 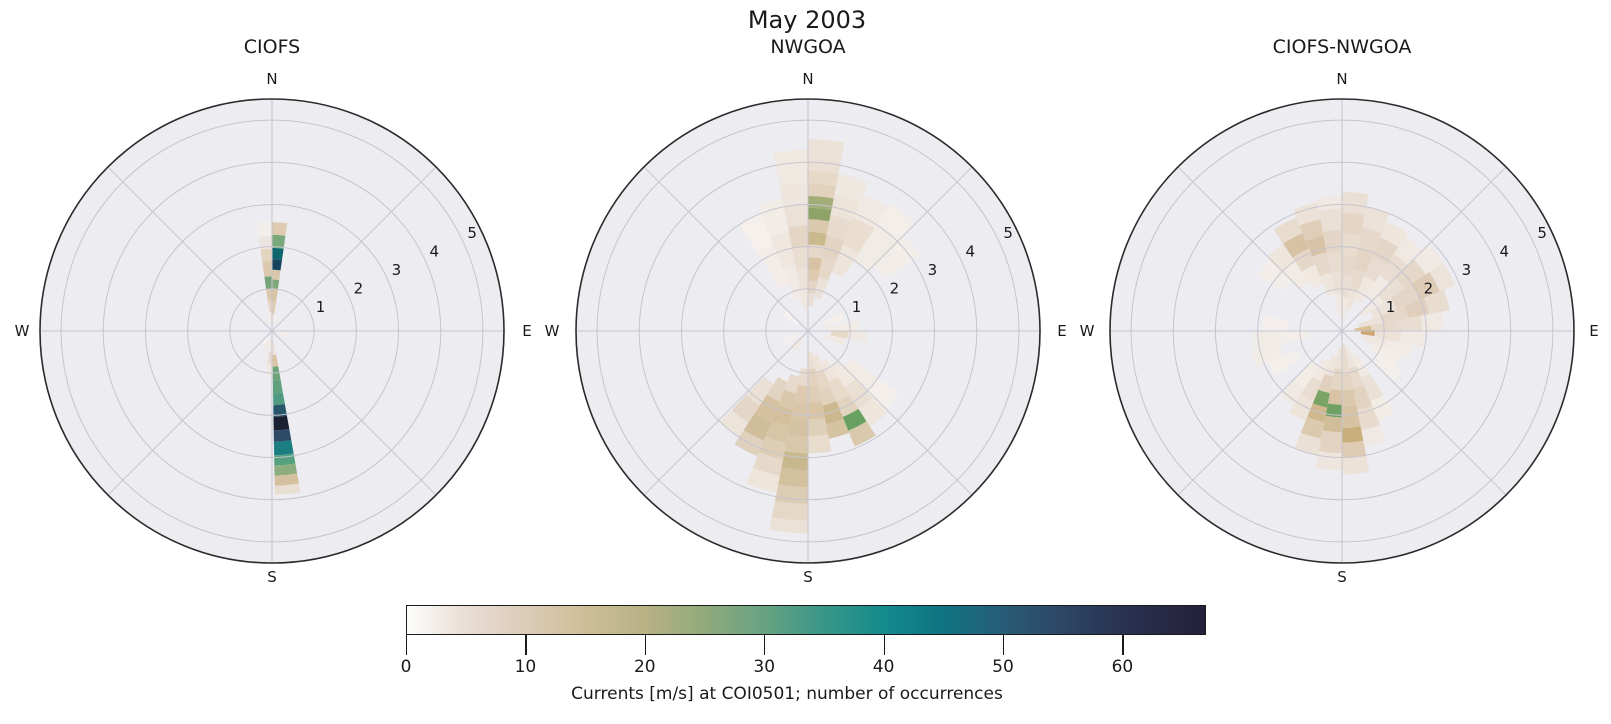 What do you see at coordinates (525, 667) in the screenshot?
I see `colorbar-tick-label: 10` at bounding box center [525, 667].